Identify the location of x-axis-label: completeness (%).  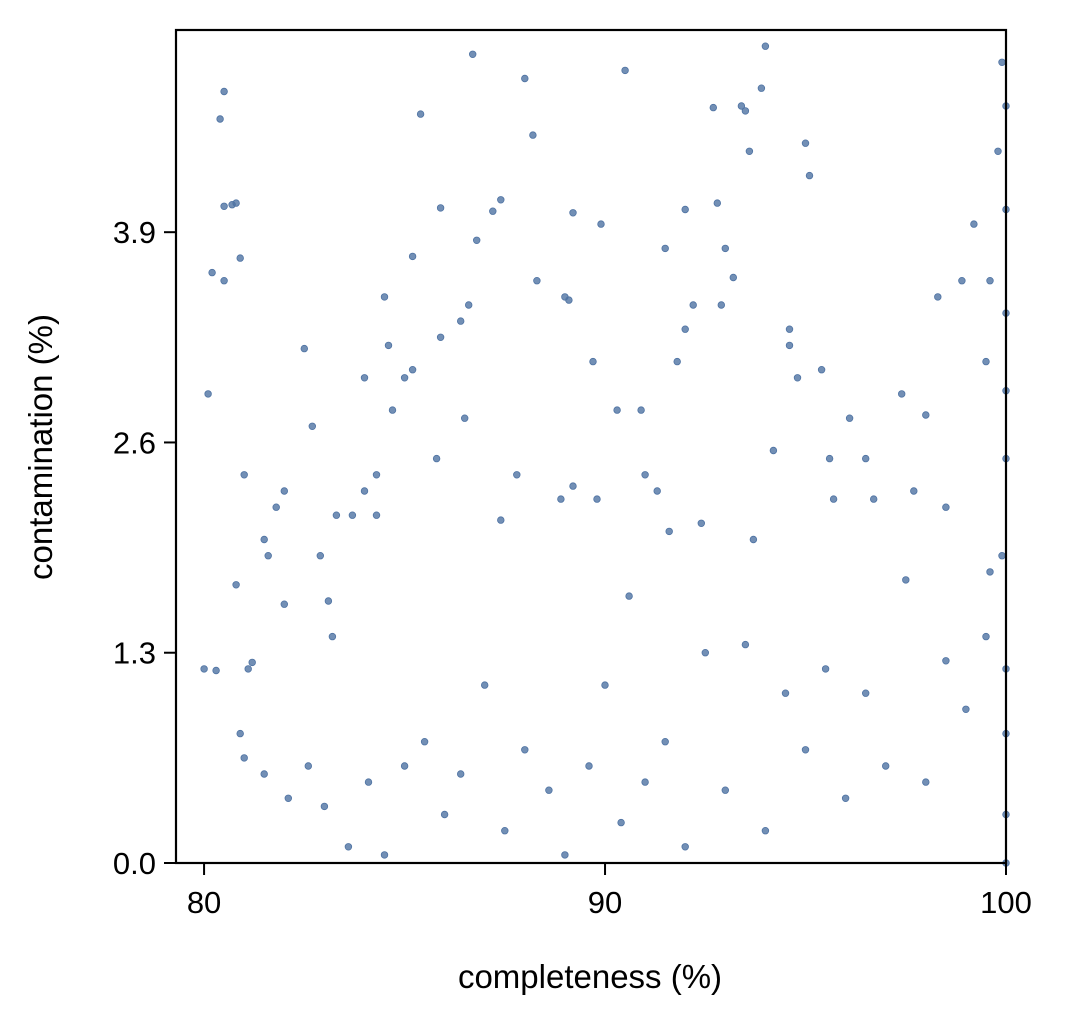
(590, 976).